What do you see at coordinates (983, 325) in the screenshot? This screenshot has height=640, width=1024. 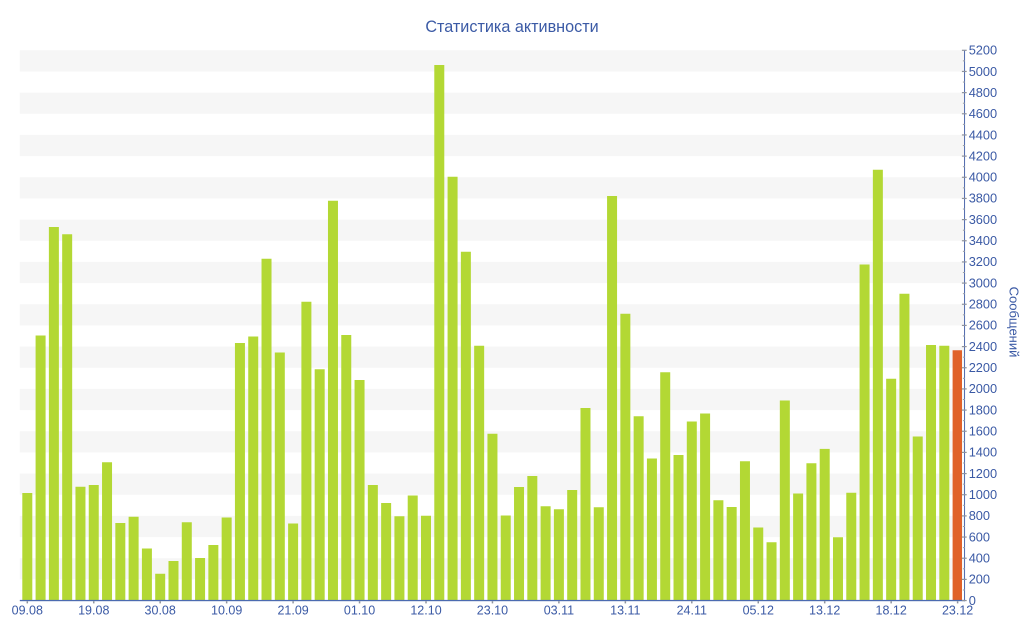 I see `svg-text: 2600` at bounding box center [983, 325].